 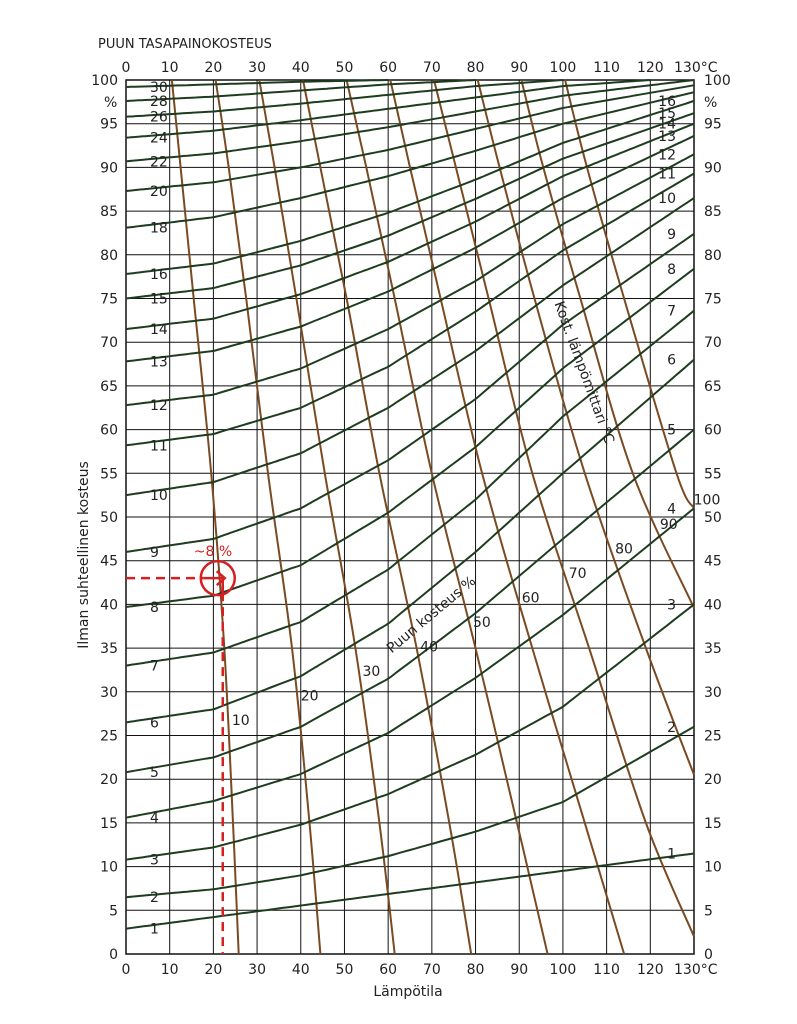 I want to click on y-axis-title: Ilman suhteellinen kosteus, so click(x=84, y=555).